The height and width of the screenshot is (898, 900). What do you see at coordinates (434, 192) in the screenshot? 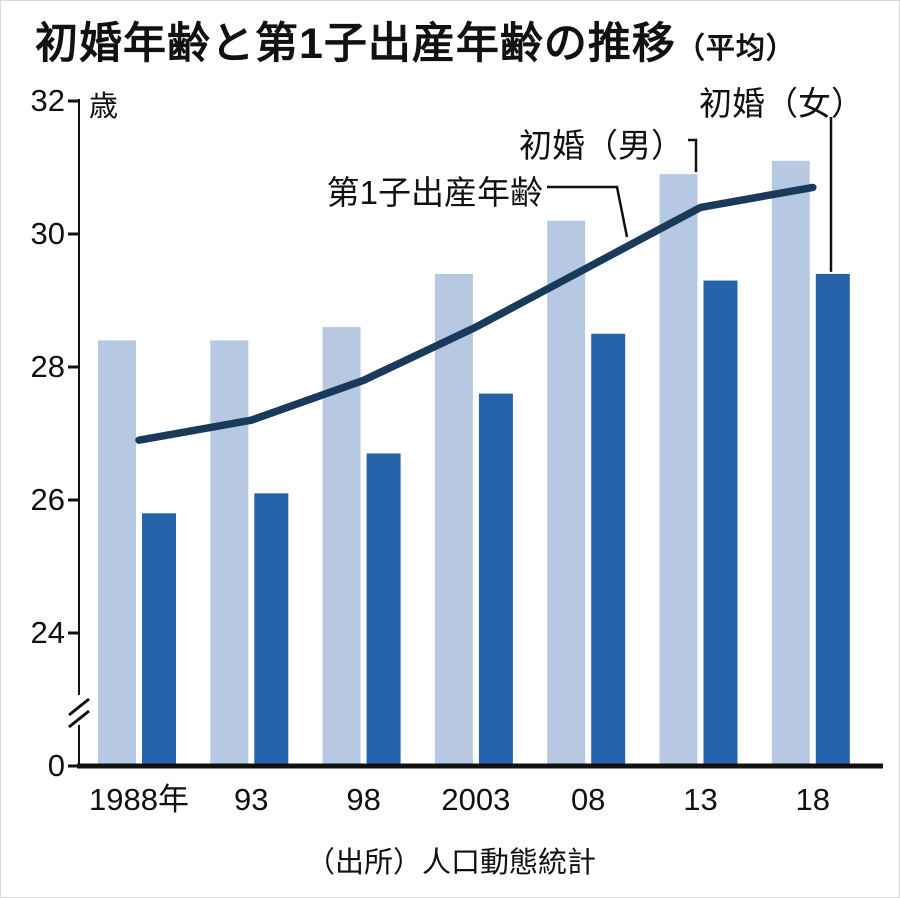
I see `annotation-first-birth-age-label: 第1子出産年齢` at bounding box center [434, 192].